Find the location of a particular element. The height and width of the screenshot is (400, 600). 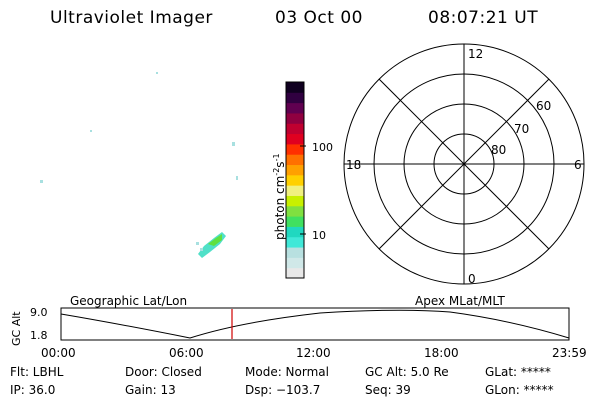

colorbar-frame is located at coordinates (295, 180).